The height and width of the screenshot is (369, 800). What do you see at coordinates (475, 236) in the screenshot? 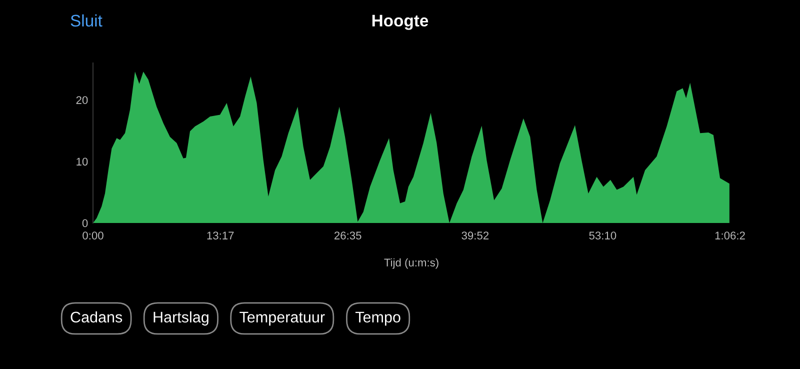
I see `x-tick-label: 39:52` at bounding box center [475, 236].